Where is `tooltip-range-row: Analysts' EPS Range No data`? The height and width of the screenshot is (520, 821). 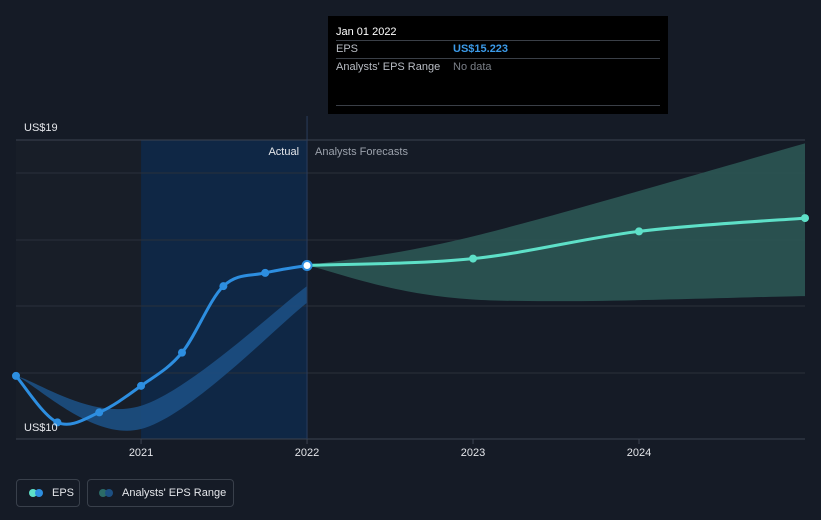 tooltip-range-row: Analysts' EPS Range No data is located at coordinates (498, 67).